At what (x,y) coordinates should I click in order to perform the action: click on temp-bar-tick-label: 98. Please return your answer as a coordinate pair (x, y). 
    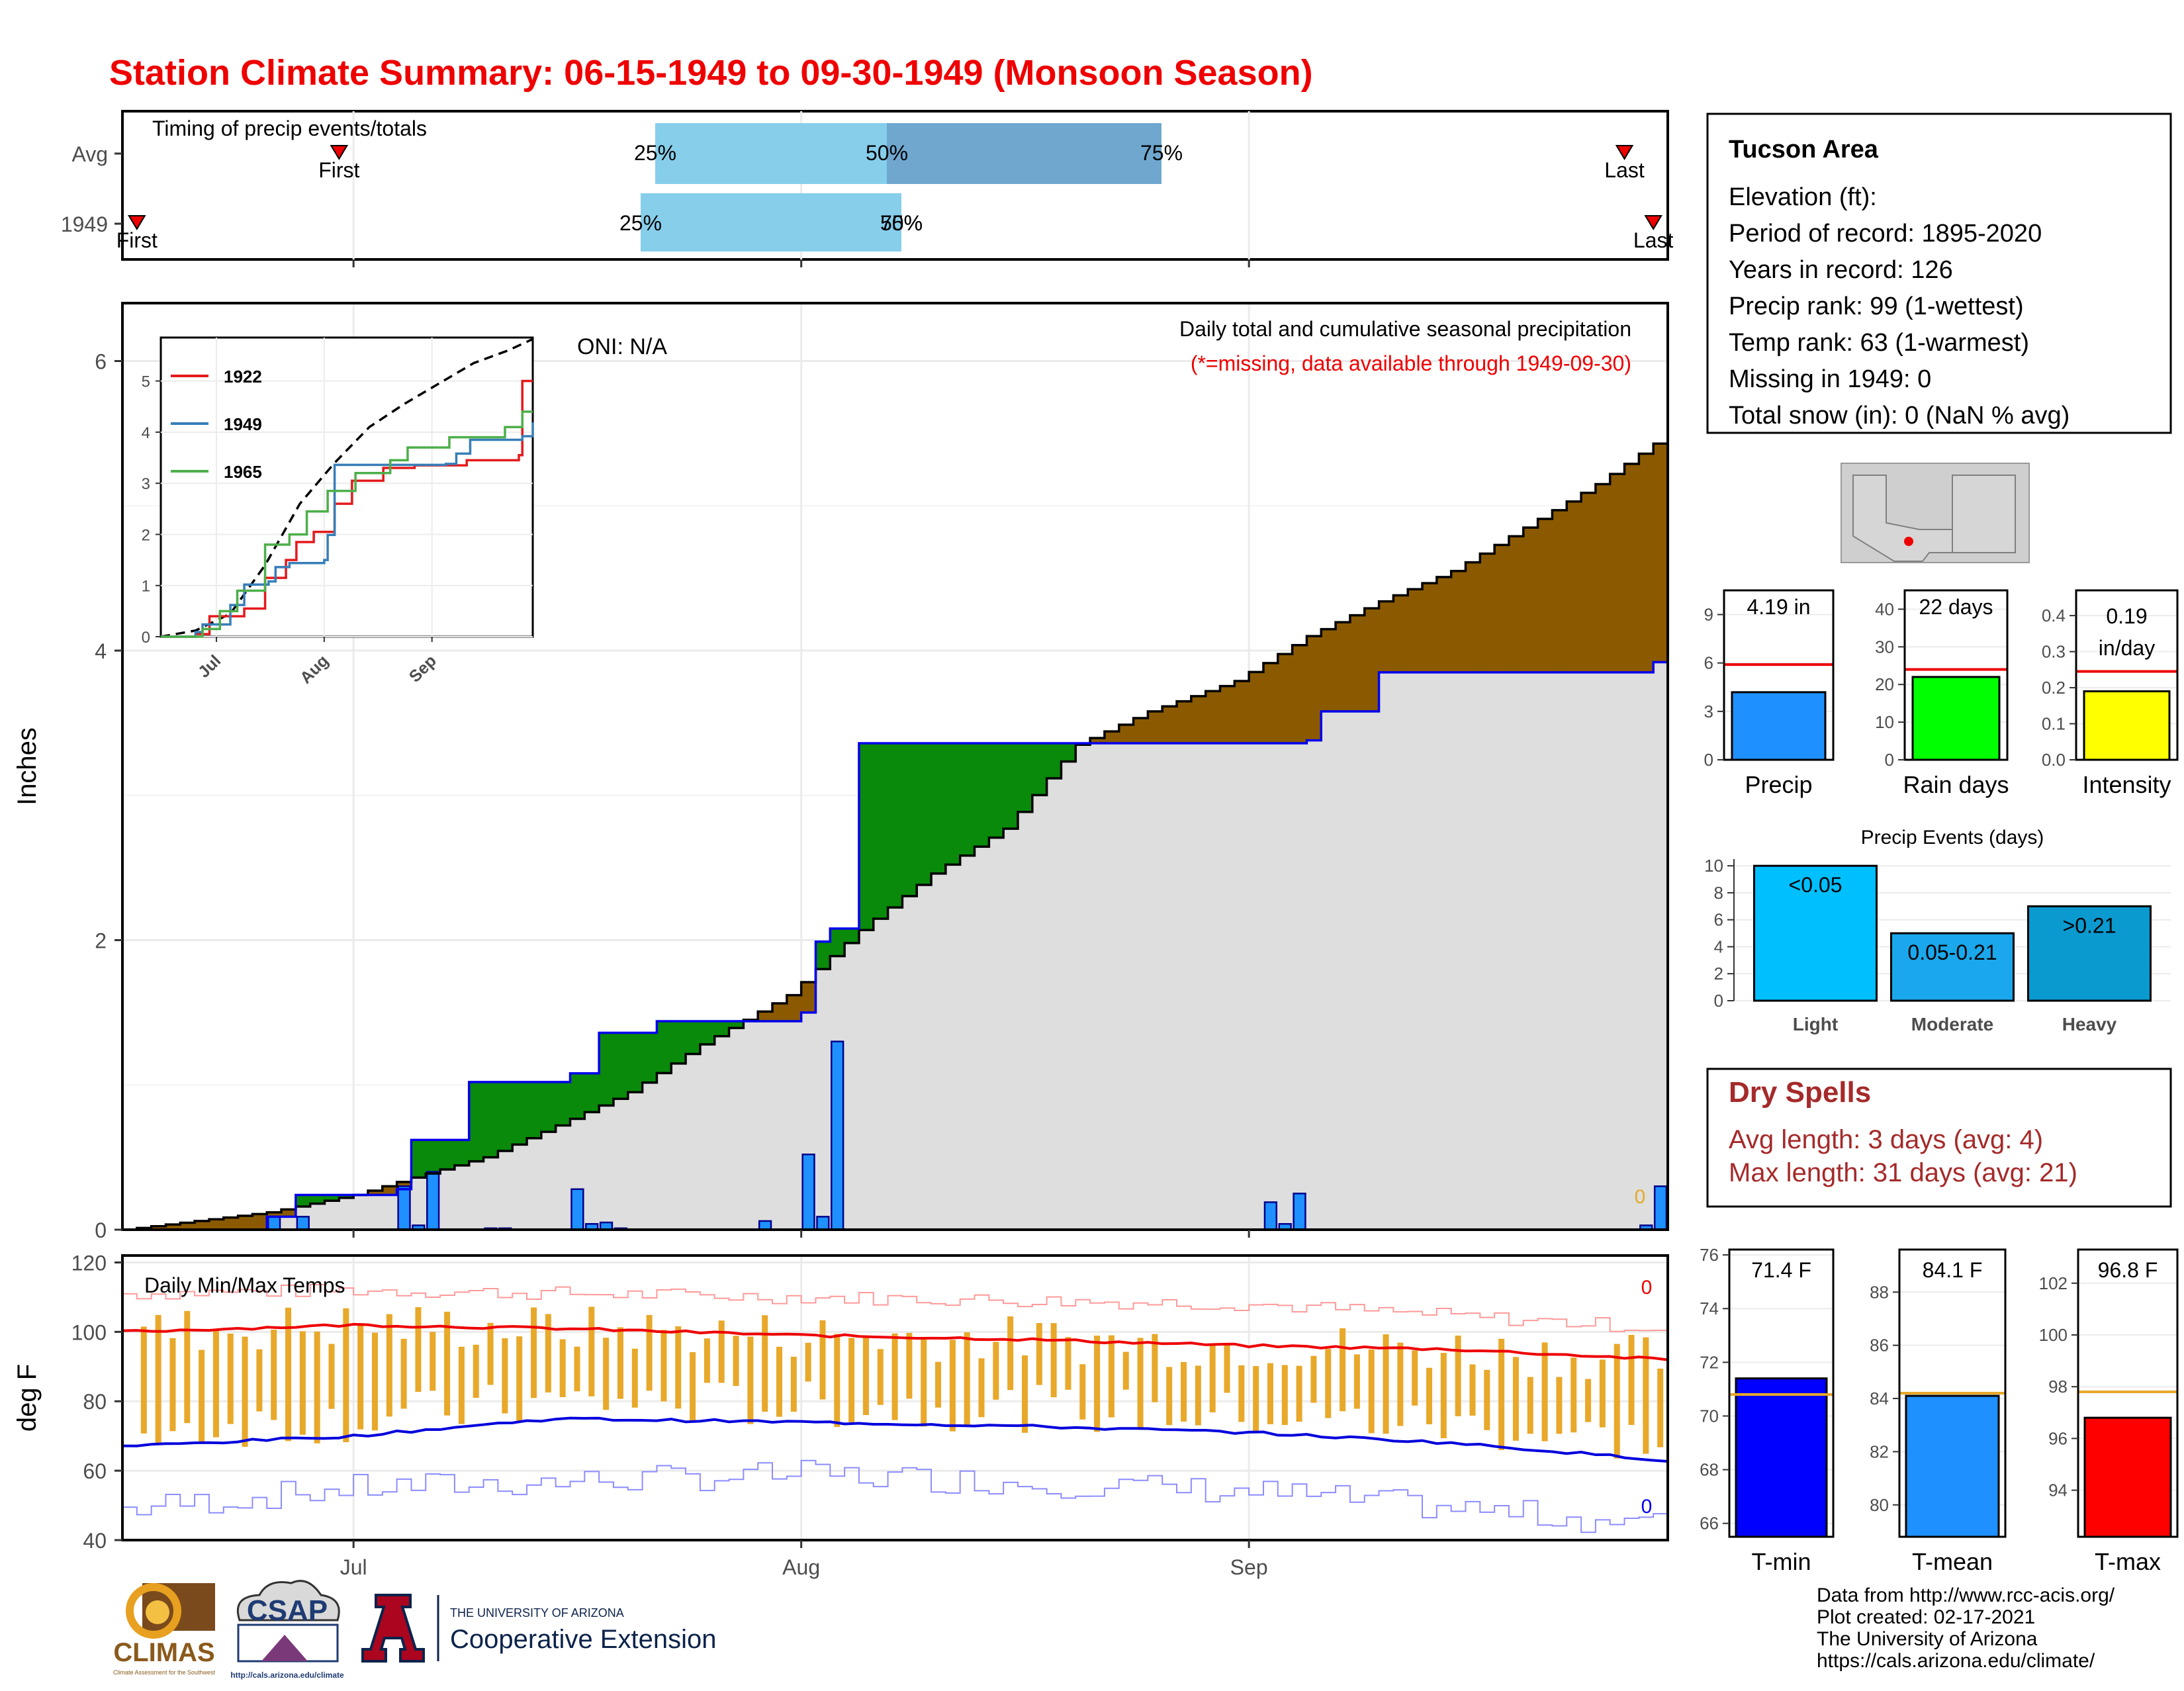
    Looking at the image, I should click on (2058, 1386).